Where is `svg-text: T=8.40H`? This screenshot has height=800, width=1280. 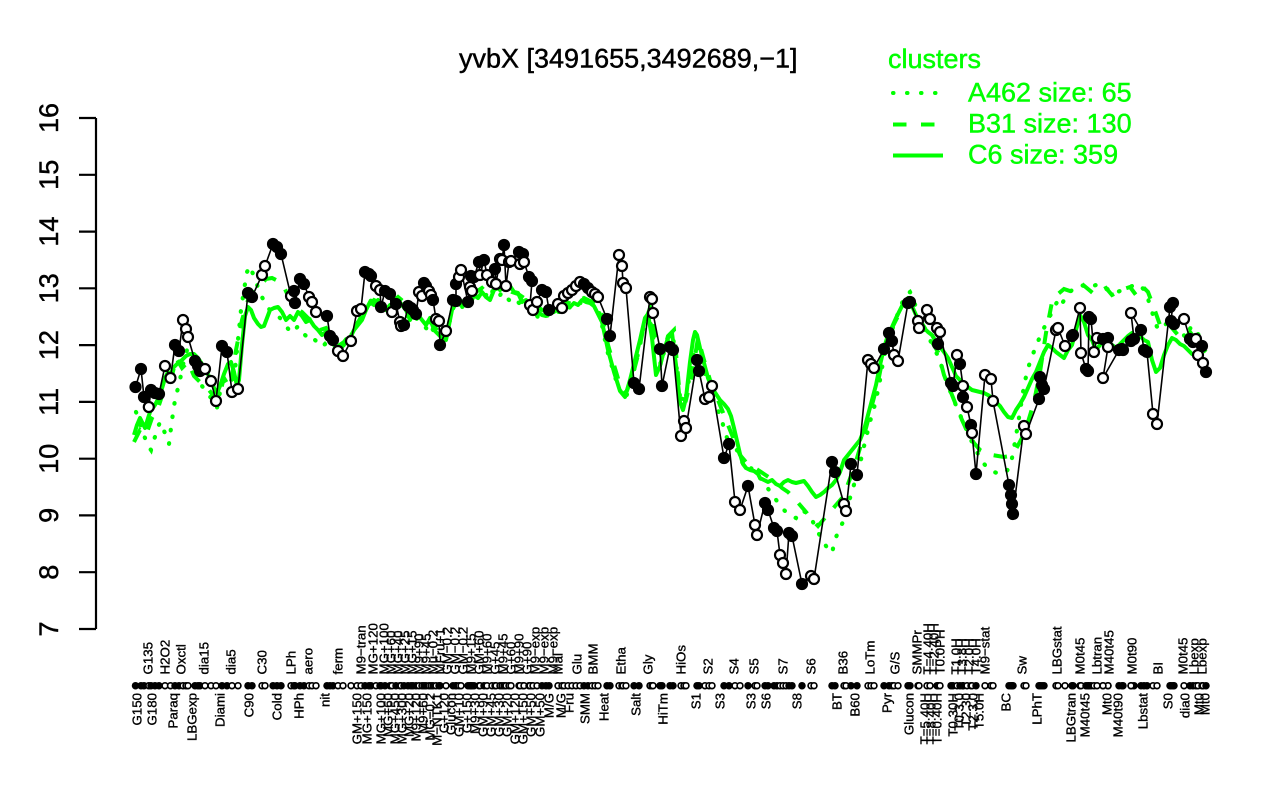 svg-text: T=8.40H is located at coordinates (931, 718).